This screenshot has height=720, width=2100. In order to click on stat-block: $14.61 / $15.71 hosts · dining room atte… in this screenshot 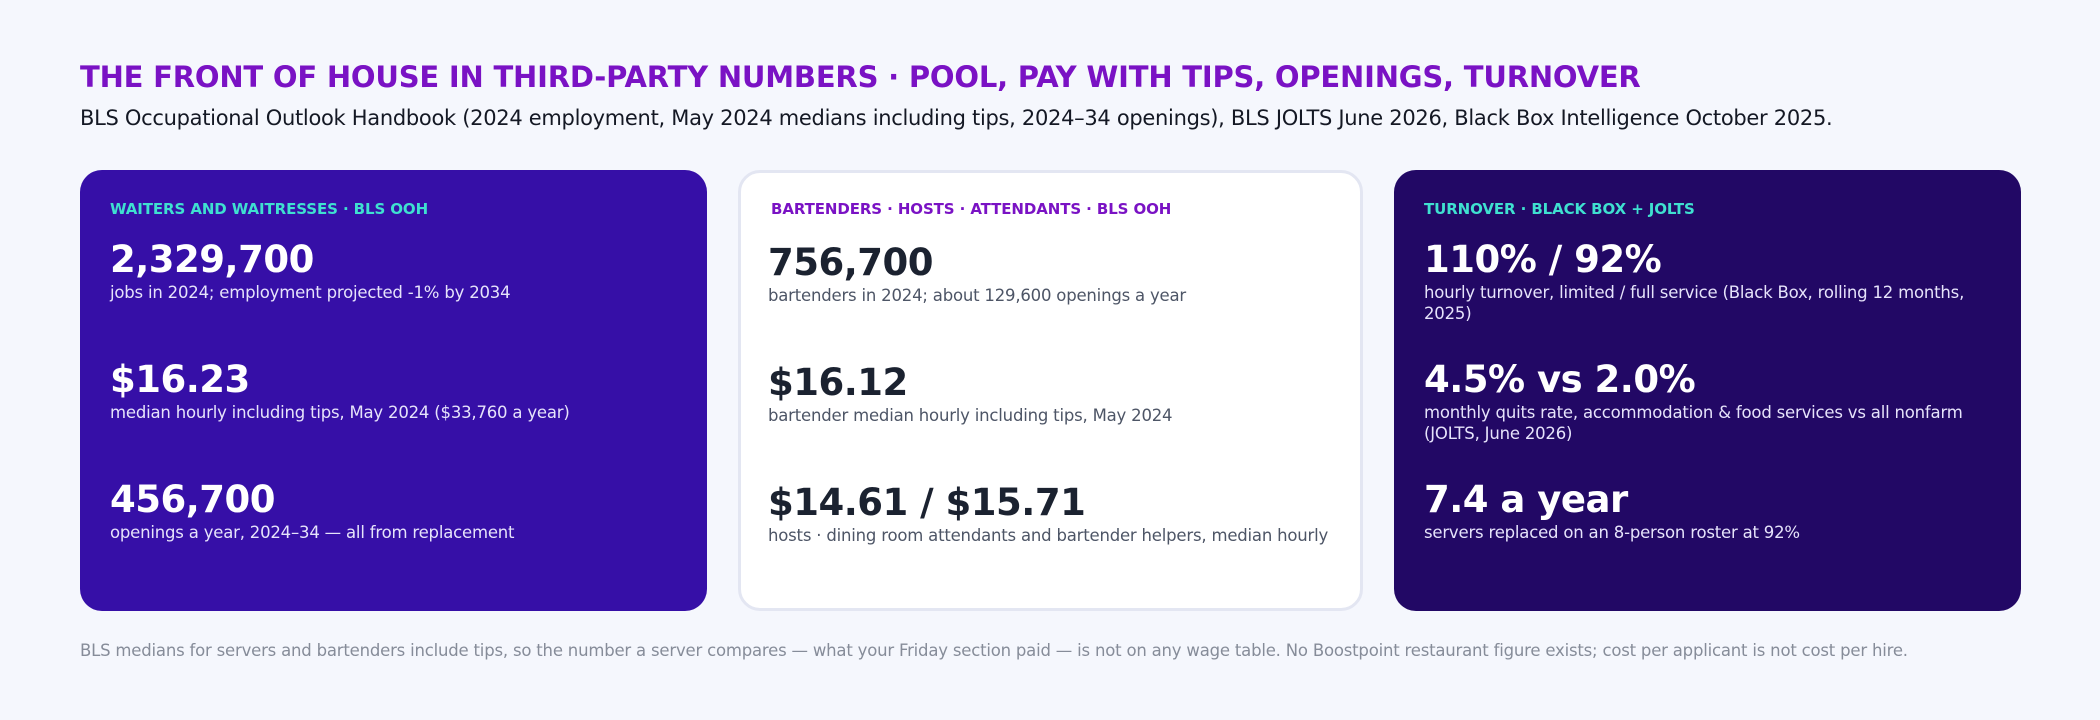, I will do `click(1052, 513)`.